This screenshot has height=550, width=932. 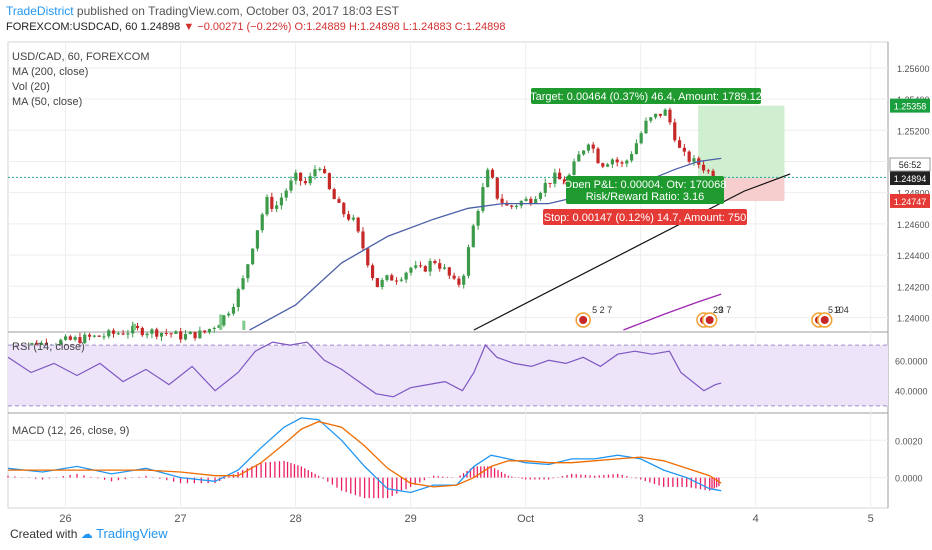 I want to click on price-badge-bg, so click(x=910, y=200).